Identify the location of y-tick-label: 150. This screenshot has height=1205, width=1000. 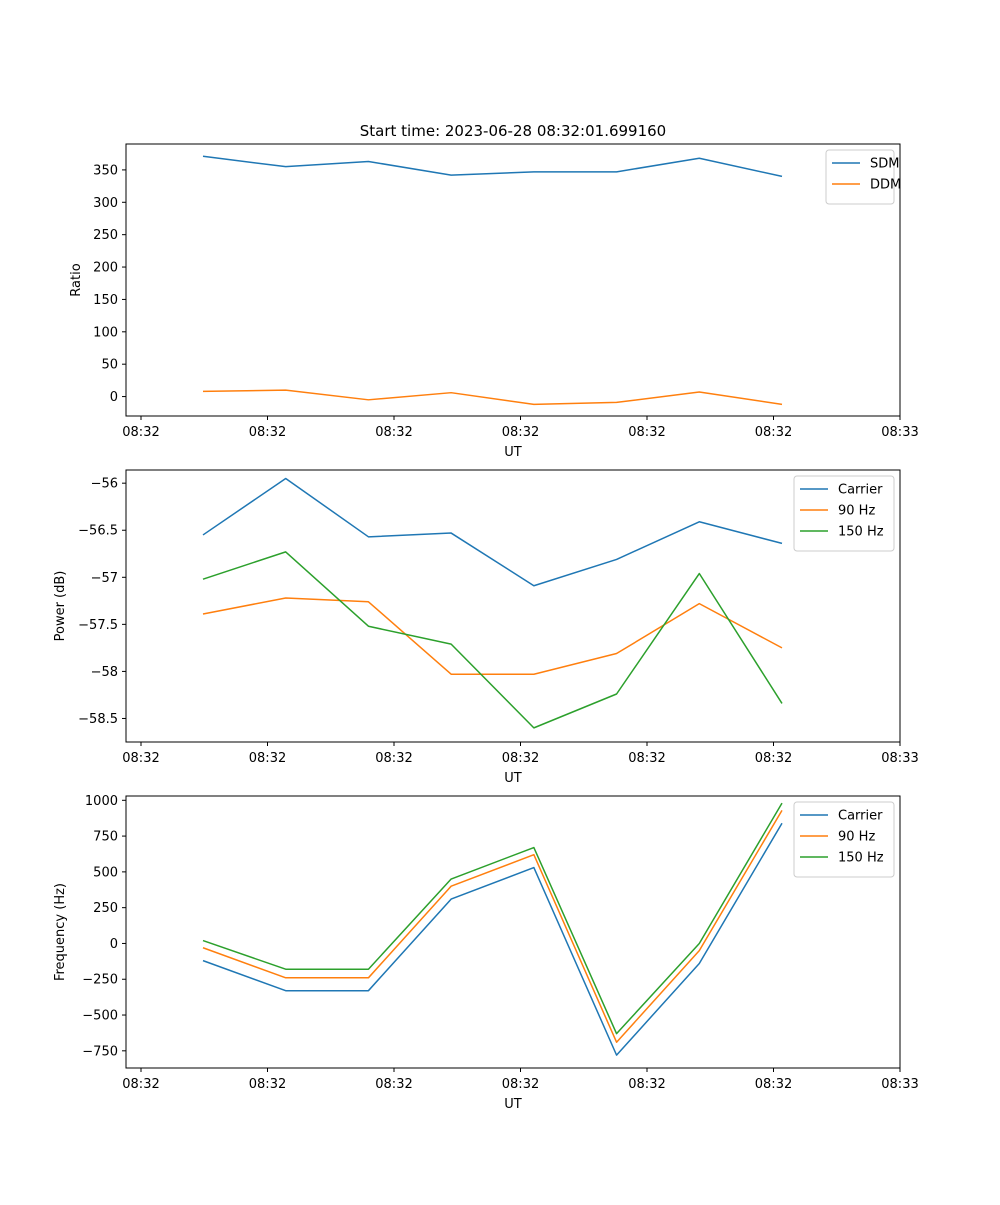
(105, 300).